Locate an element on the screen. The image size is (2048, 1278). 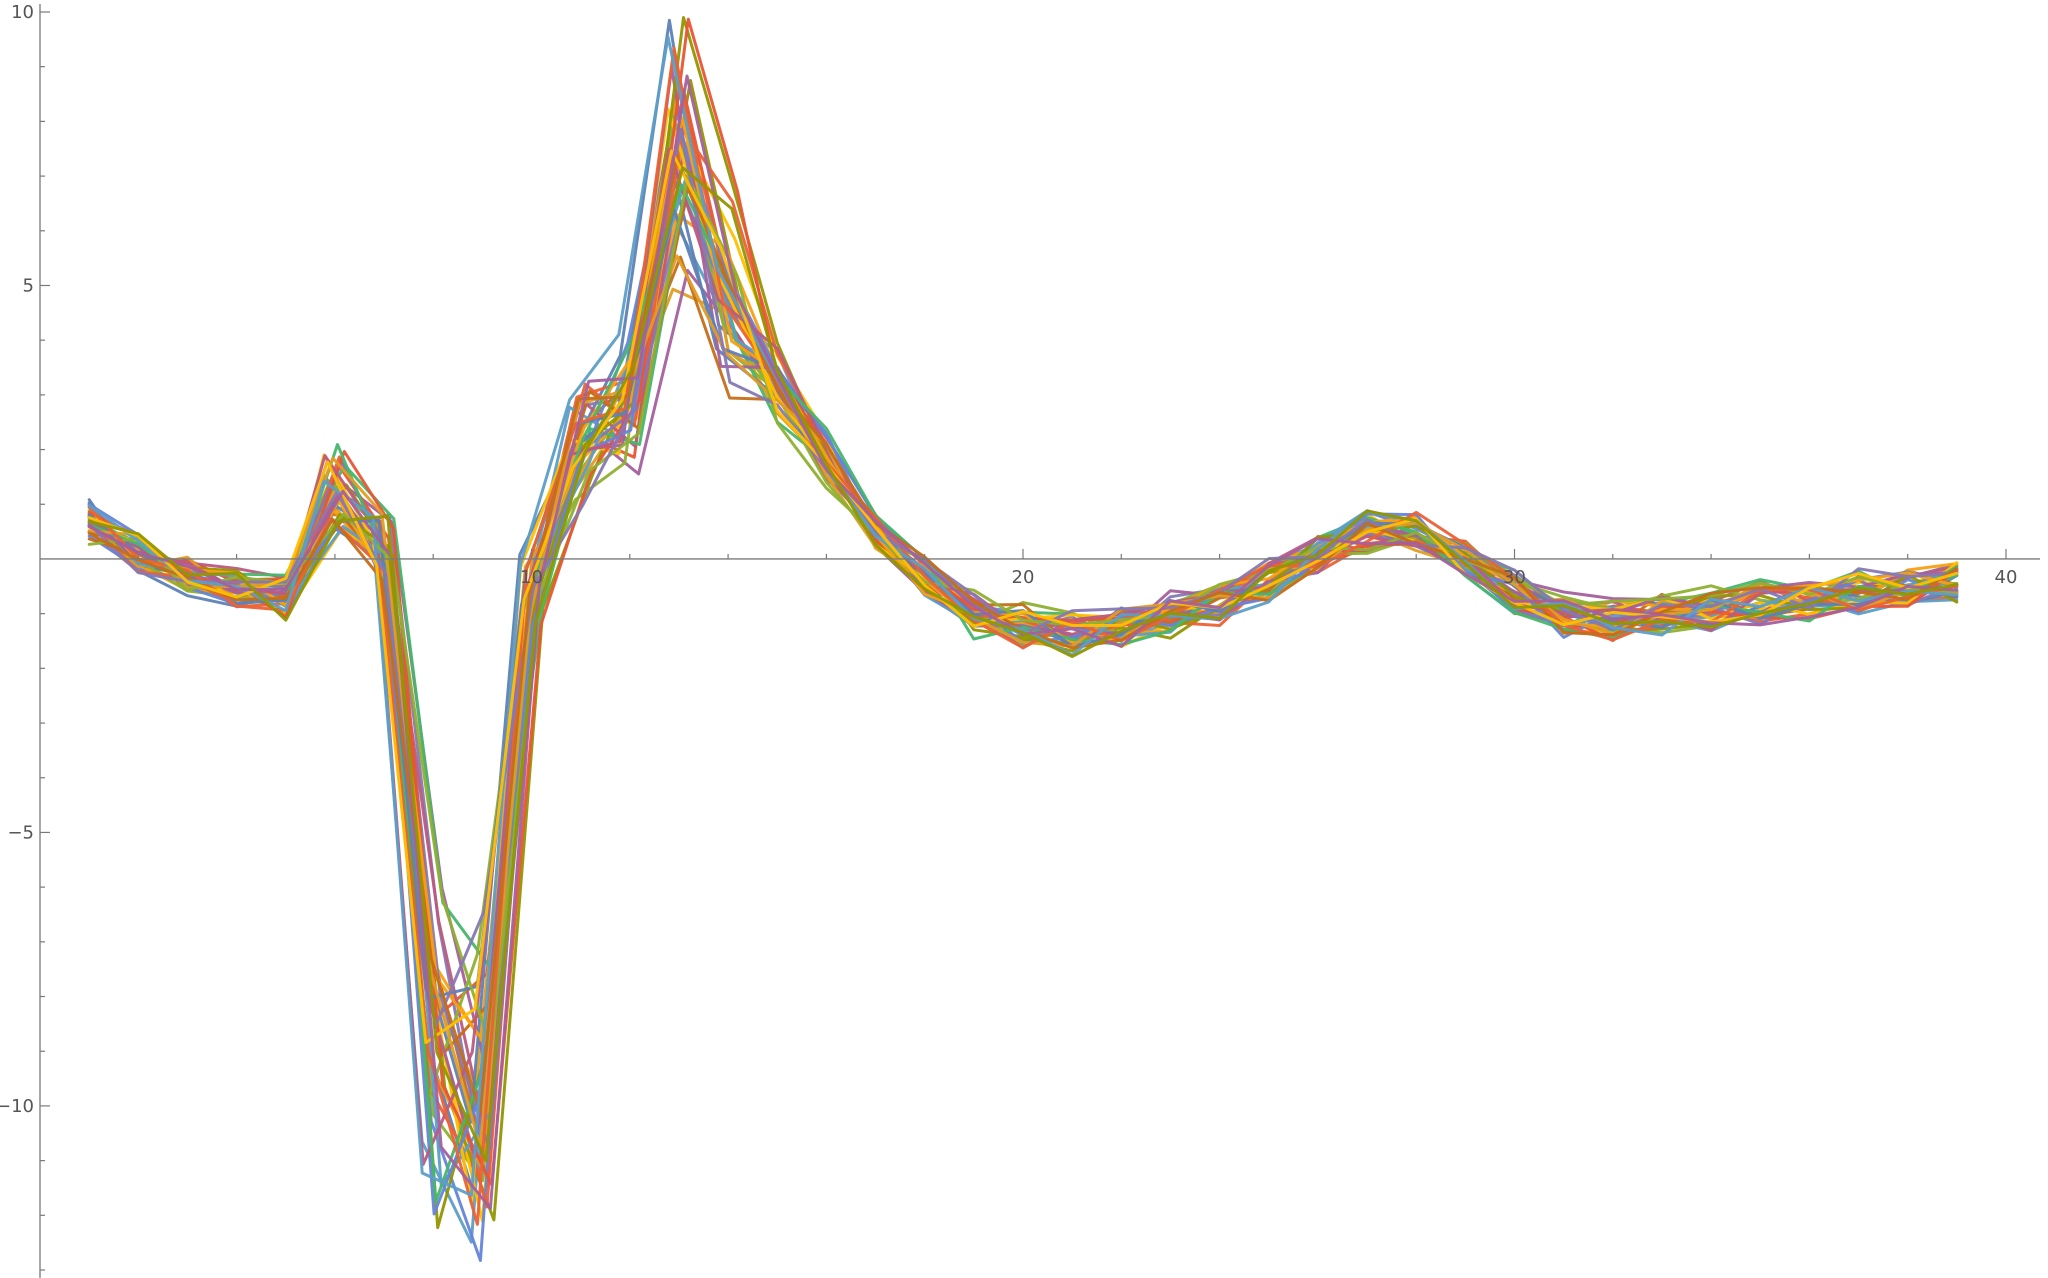
x-tick-label: 20 is located at coordinates (1023, 577).